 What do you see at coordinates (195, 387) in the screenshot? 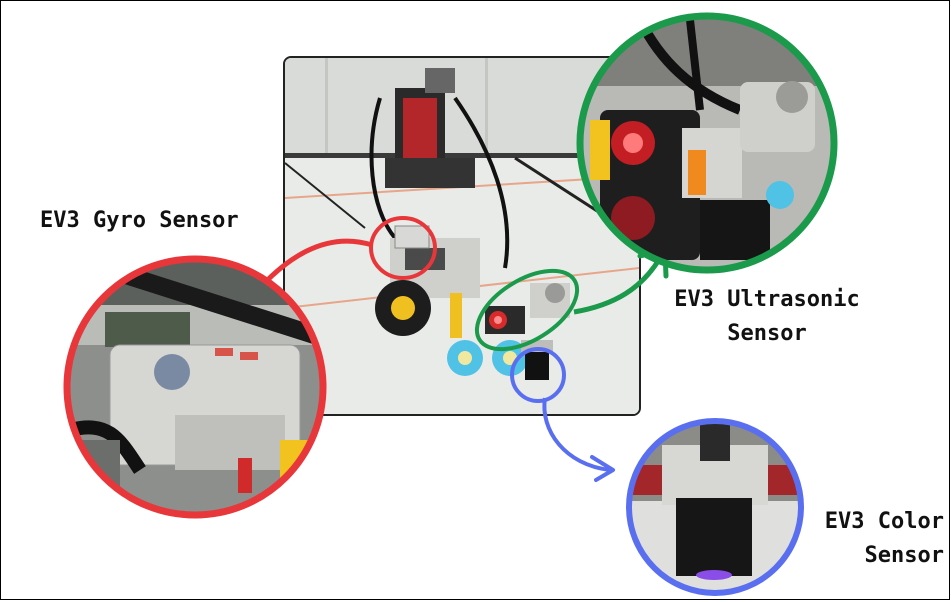
I see `gyro-zoom-view` at bounding box center [195, 387].